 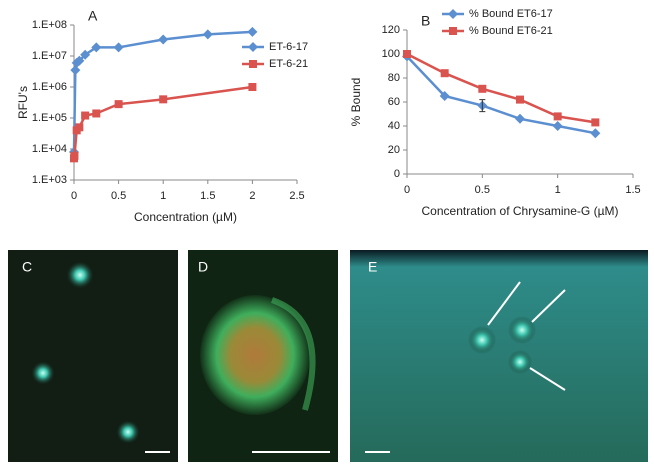 What do you see at coordinates (391, 30) in the screenshot?
I see `y-tick-label: 120` at bounding box center [391, 30].